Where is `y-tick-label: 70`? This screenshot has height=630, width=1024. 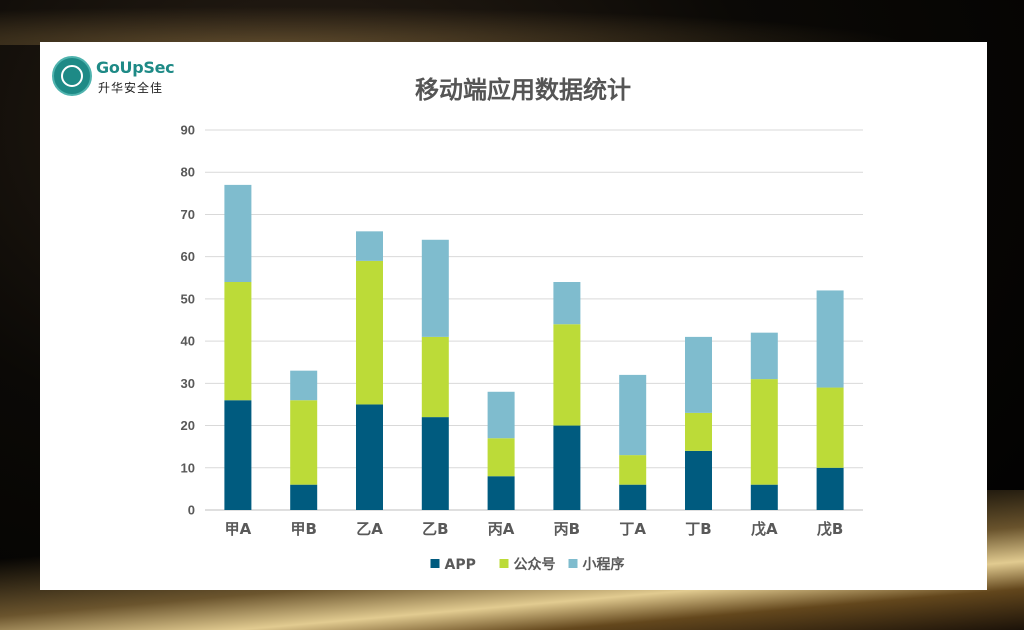 y-tick-label: 70 is located at coordinates (188, 214).